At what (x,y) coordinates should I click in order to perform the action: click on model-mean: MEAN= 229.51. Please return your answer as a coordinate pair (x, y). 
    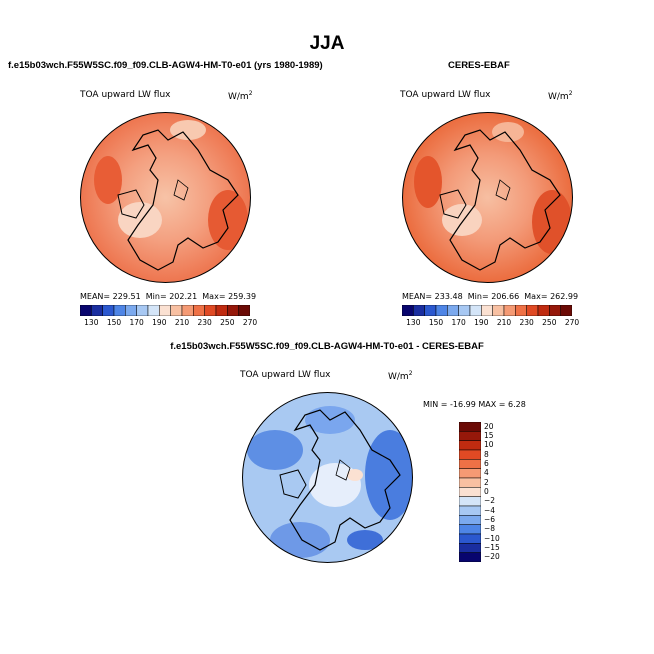
    Looking at the image, I should click on (110, 296).